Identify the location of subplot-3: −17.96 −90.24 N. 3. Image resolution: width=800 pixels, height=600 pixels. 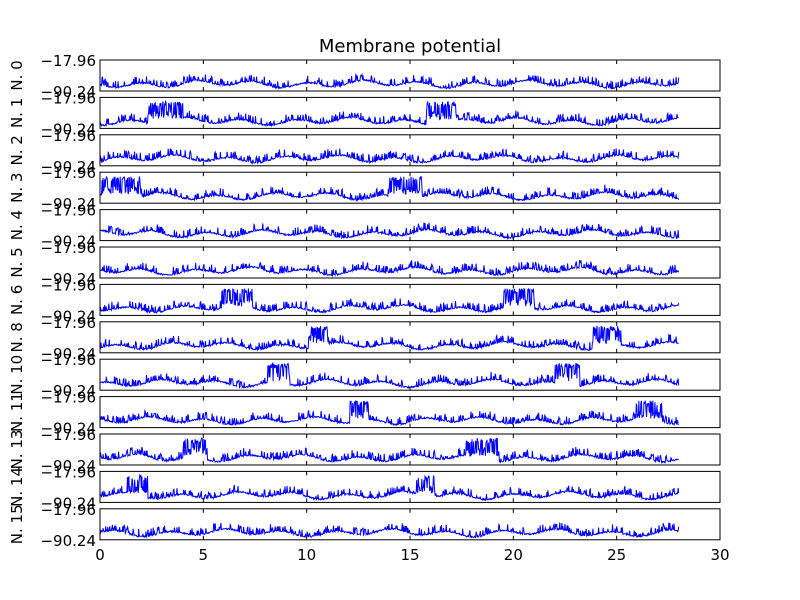
(364, 188).